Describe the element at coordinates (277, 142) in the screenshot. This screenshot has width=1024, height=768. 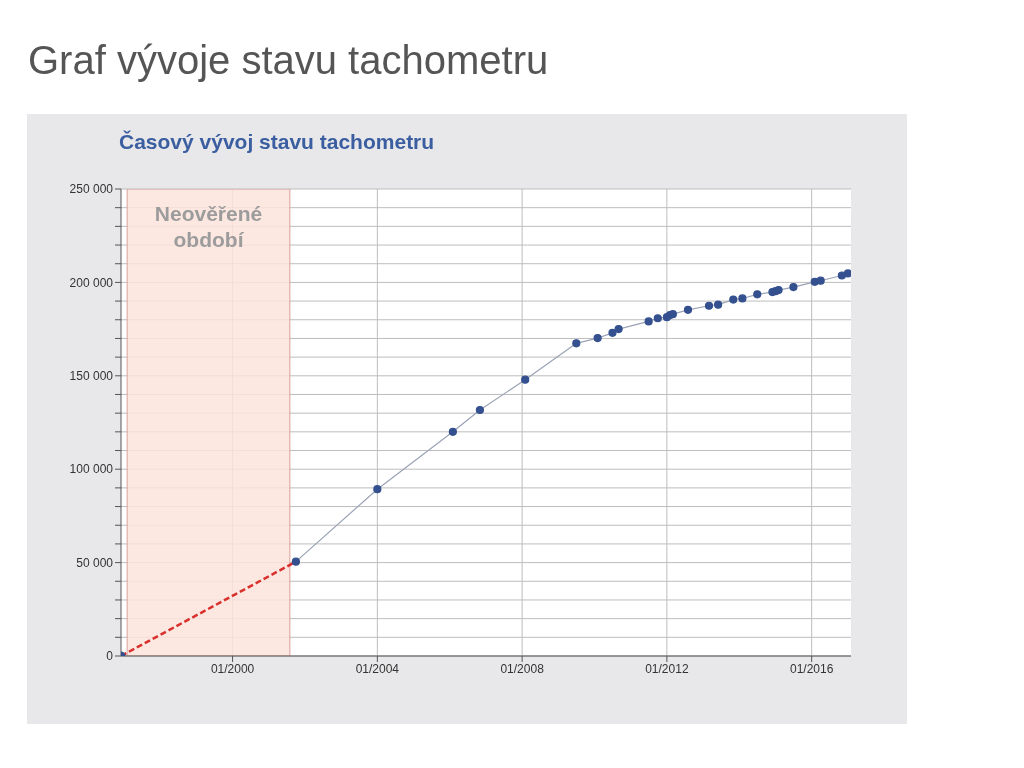
I see `chart-subtitle: Časový vývoj stavu tachometru` at that location.